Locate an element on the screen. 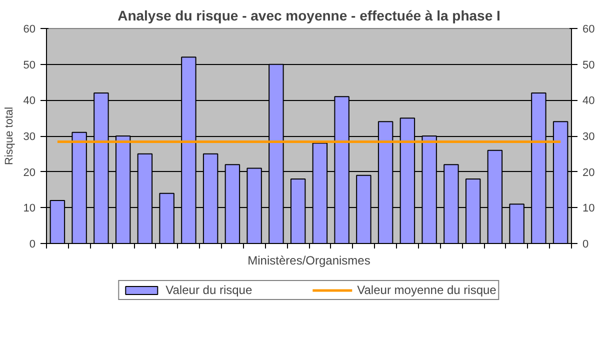  x-axis-title: Ministères/Organismes is located at coordinates (309, 261).